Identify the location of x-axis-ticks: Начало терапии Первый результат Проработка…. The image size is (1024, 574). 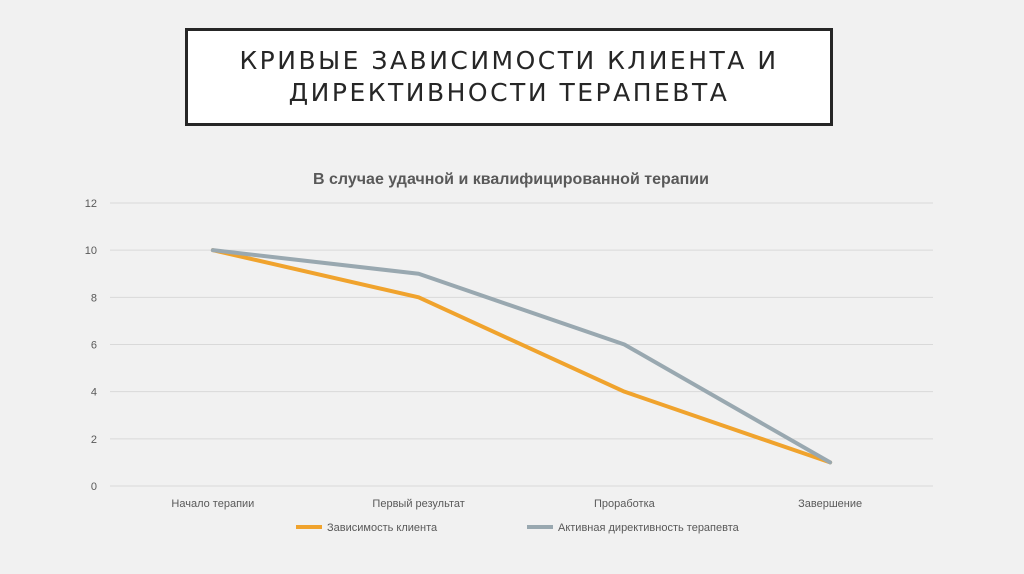
(516, 504).